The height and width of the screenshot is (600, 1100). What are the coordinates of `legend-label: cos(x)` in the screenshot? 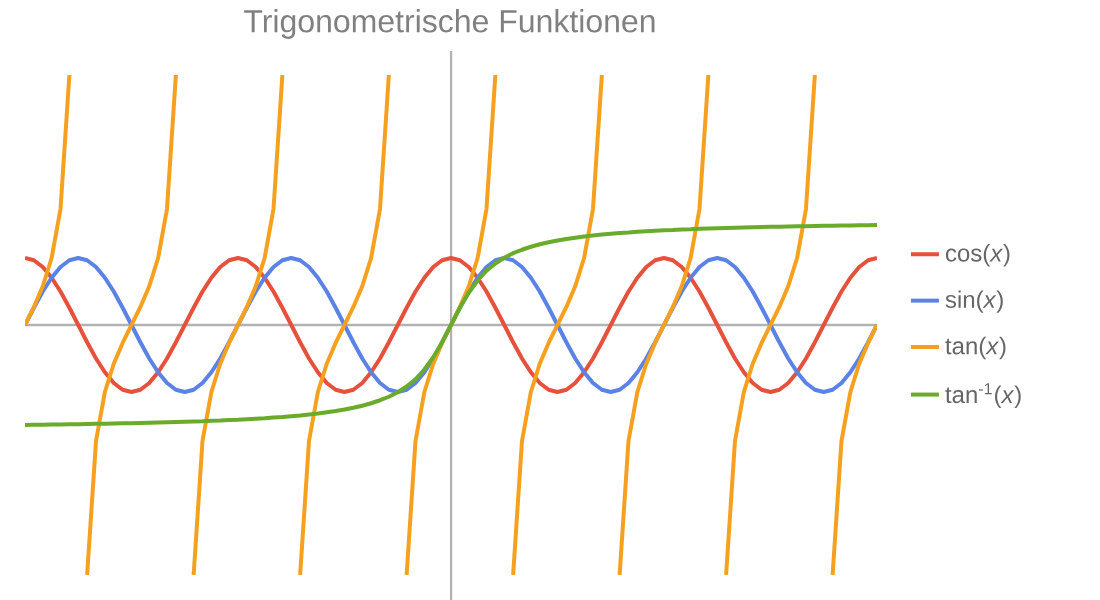 It's located at (977, 255).